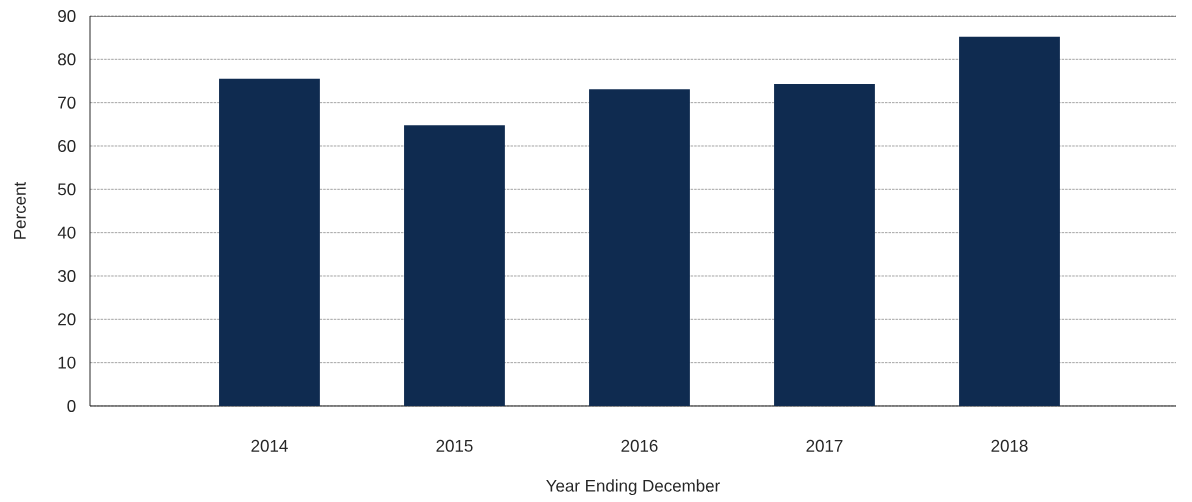 The height and width of the screenshot is (502, 1192). I want to click on y-tick-label: 70, so click(67, 102).